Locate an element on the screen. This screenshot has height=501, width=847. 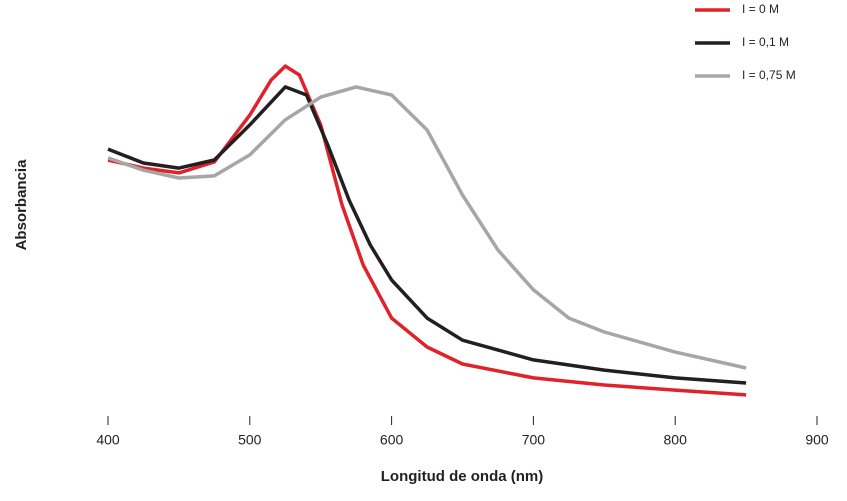
x-tick-label: 900 is located at coordinates (817, 440).